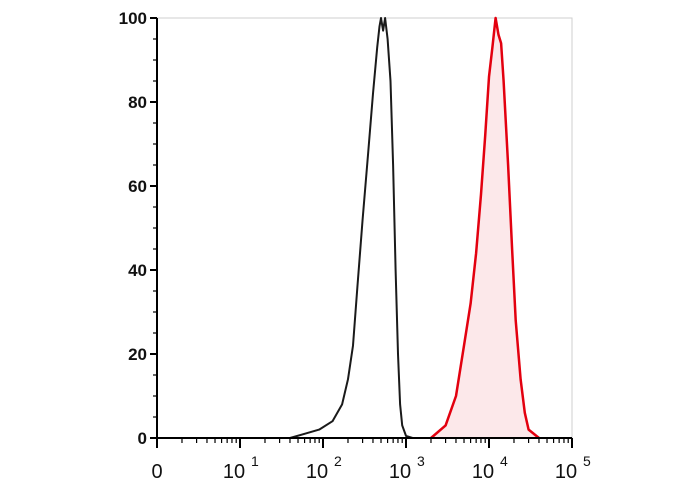 This screenshot has width=688, height=490. Describe the element at coordinates (137, 270) in the screenshot. I see `y-tick-label: 40` at that location.